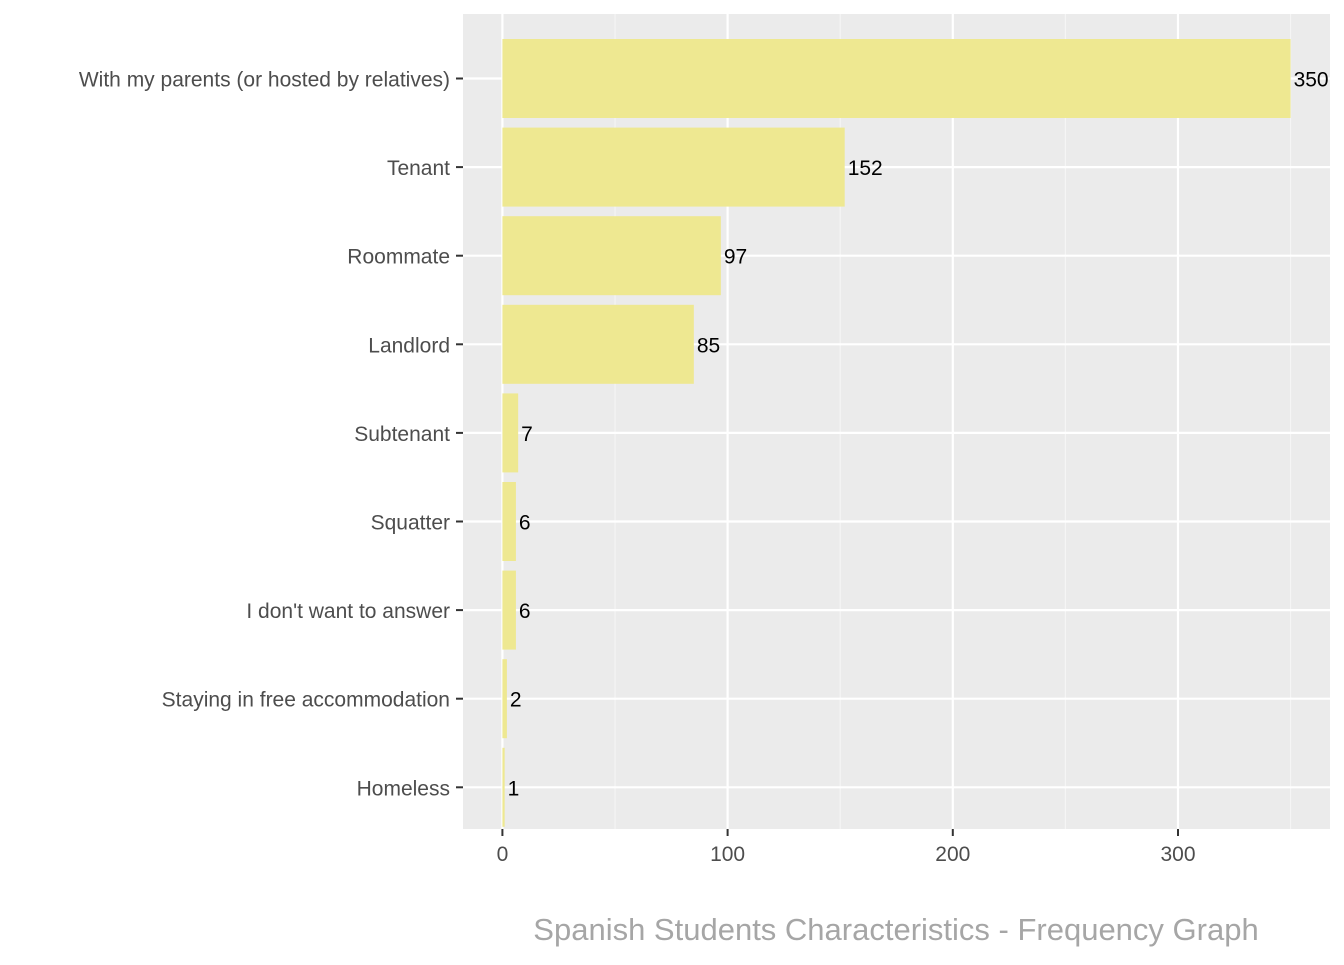 Image resolution: width=1344 pixels, height=965 pixels. What do you see at coordinates (503, 854) in the screenshot?
I see `x-tick-label: 0` at bounding box center [503, 854].